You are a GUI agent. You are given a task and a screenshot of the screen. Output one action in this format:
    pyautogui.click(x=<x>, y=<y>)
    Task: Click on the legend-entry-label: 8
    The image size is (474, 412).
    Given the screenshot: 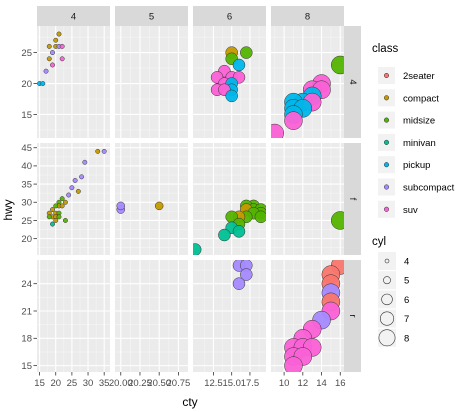 What is the action you would take?
    pyautogui.click(x=406, y=338)
    